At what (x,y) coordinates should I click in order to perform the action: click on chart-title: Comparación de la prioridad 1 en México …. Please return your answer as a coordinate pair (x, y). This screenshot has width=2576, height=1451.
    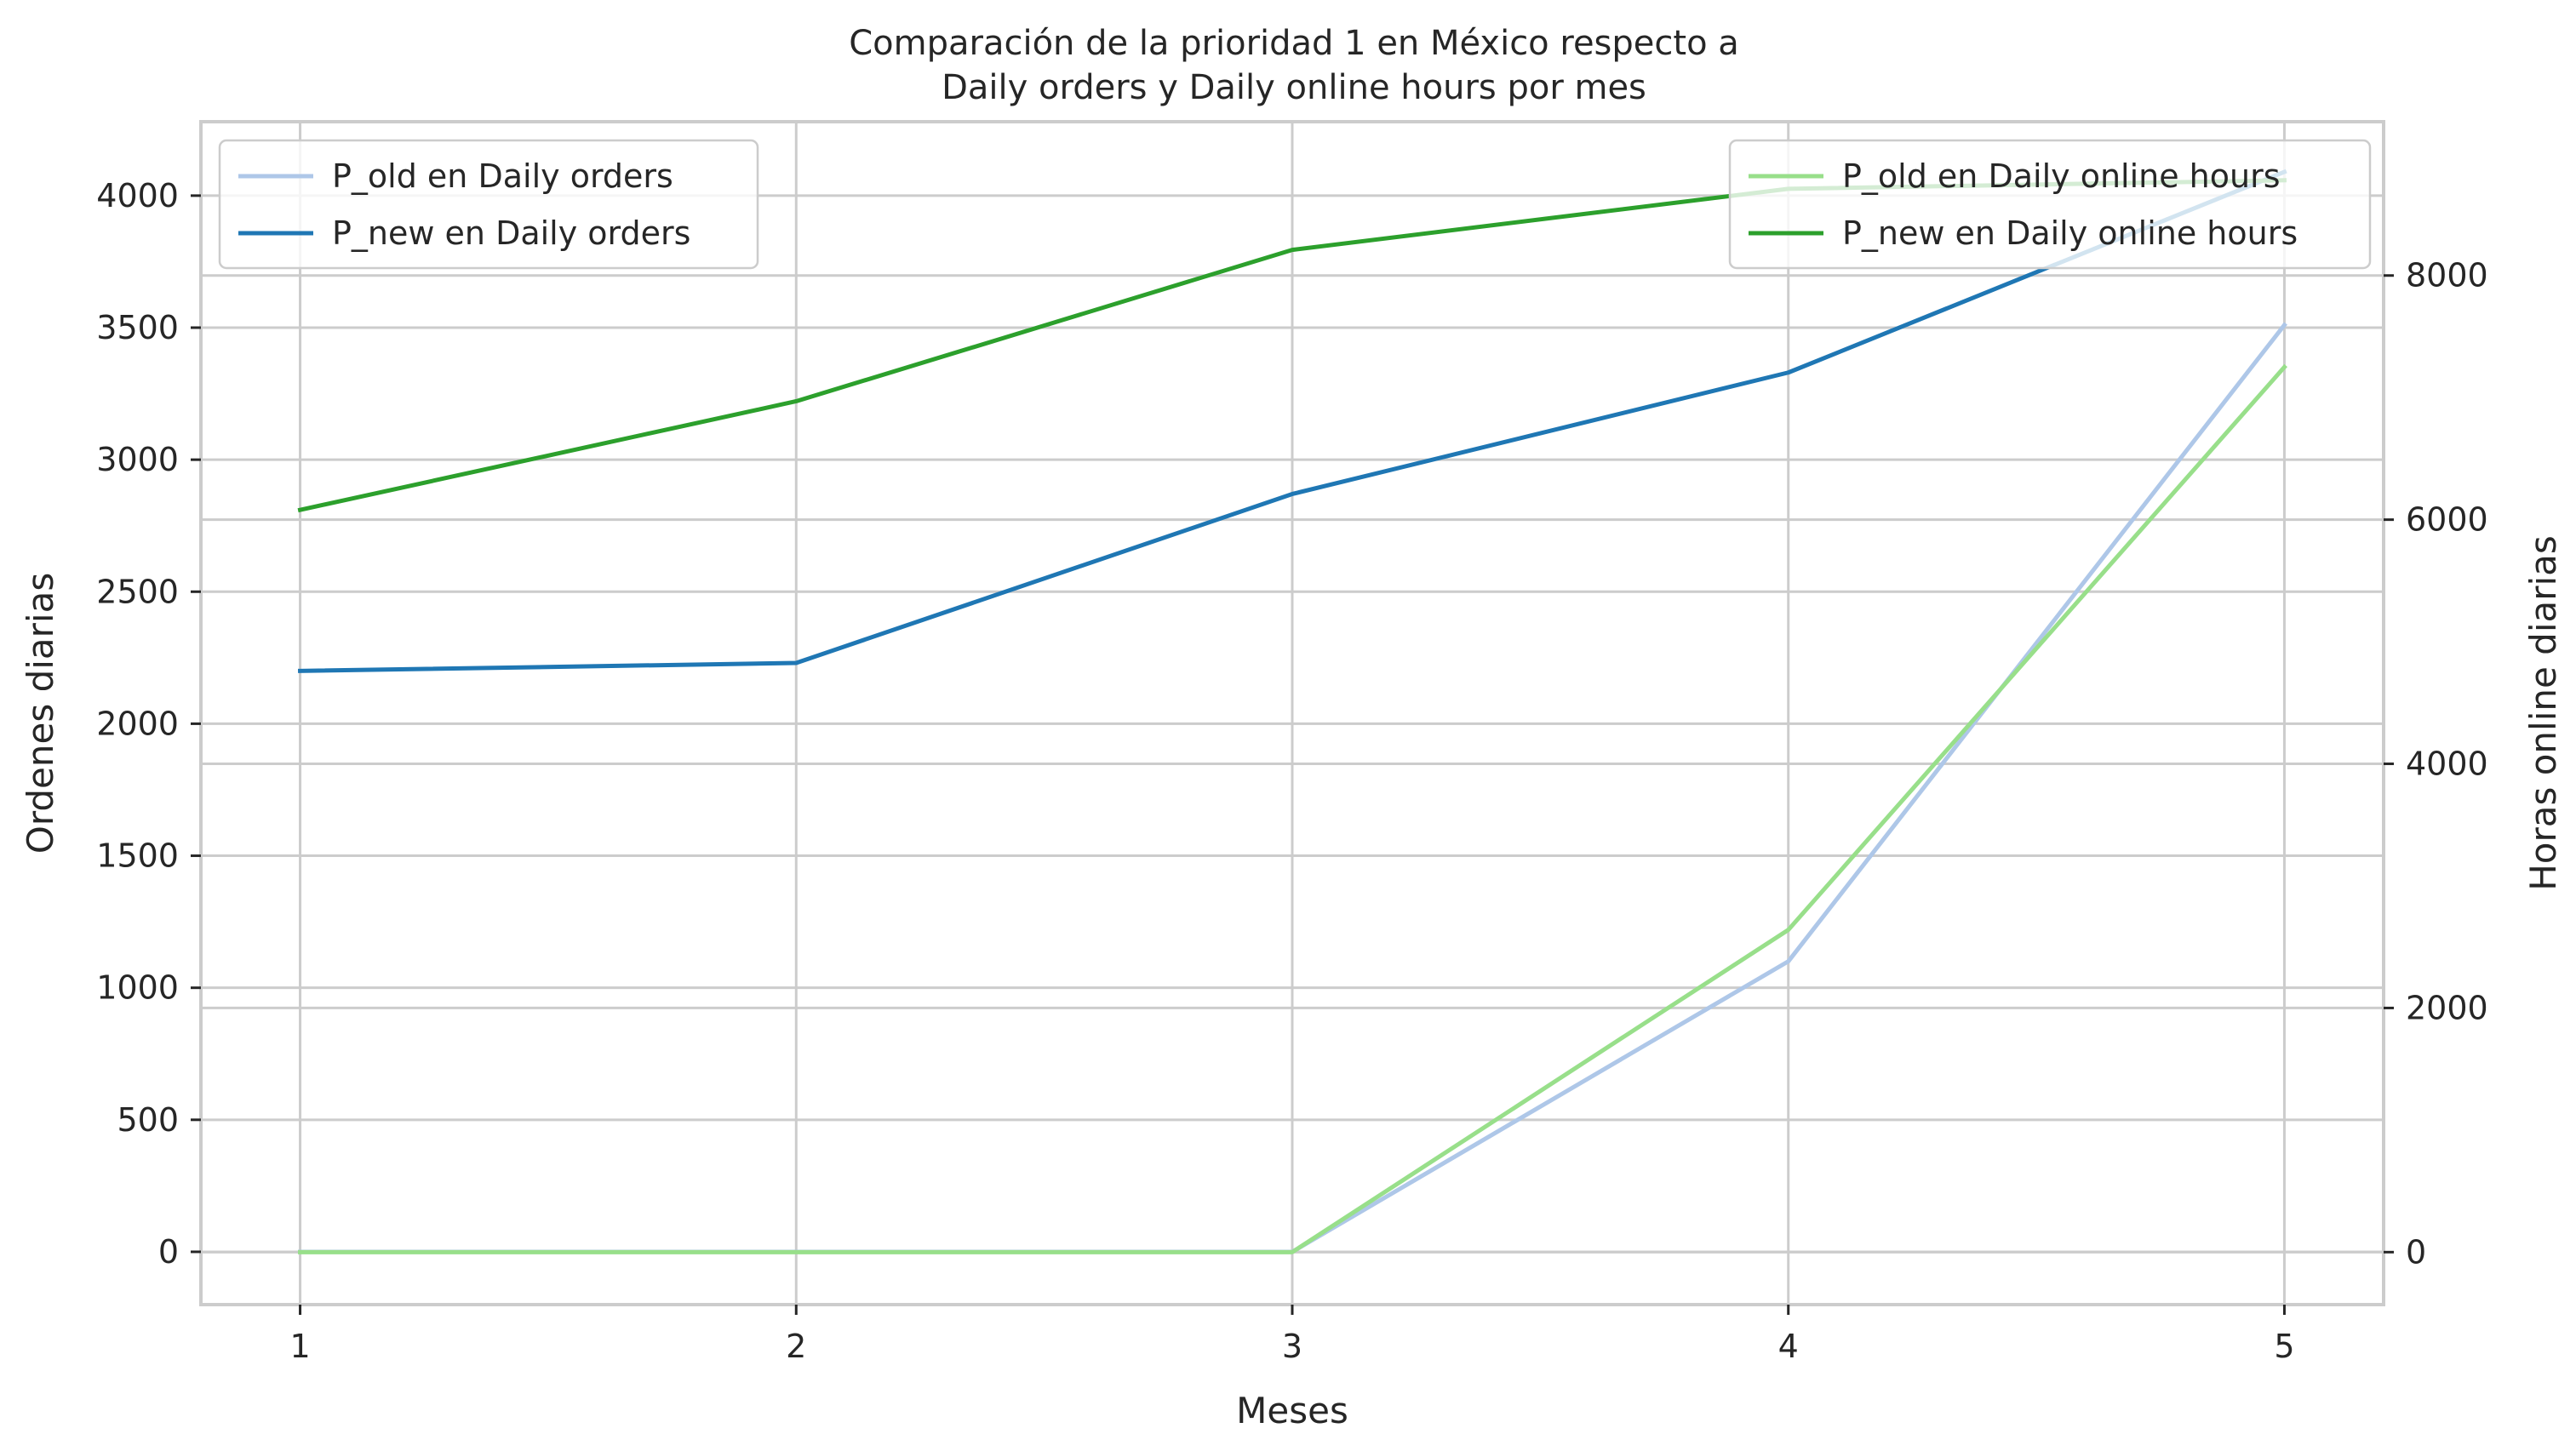
    Looking at the image, I should click on (1294, 65).